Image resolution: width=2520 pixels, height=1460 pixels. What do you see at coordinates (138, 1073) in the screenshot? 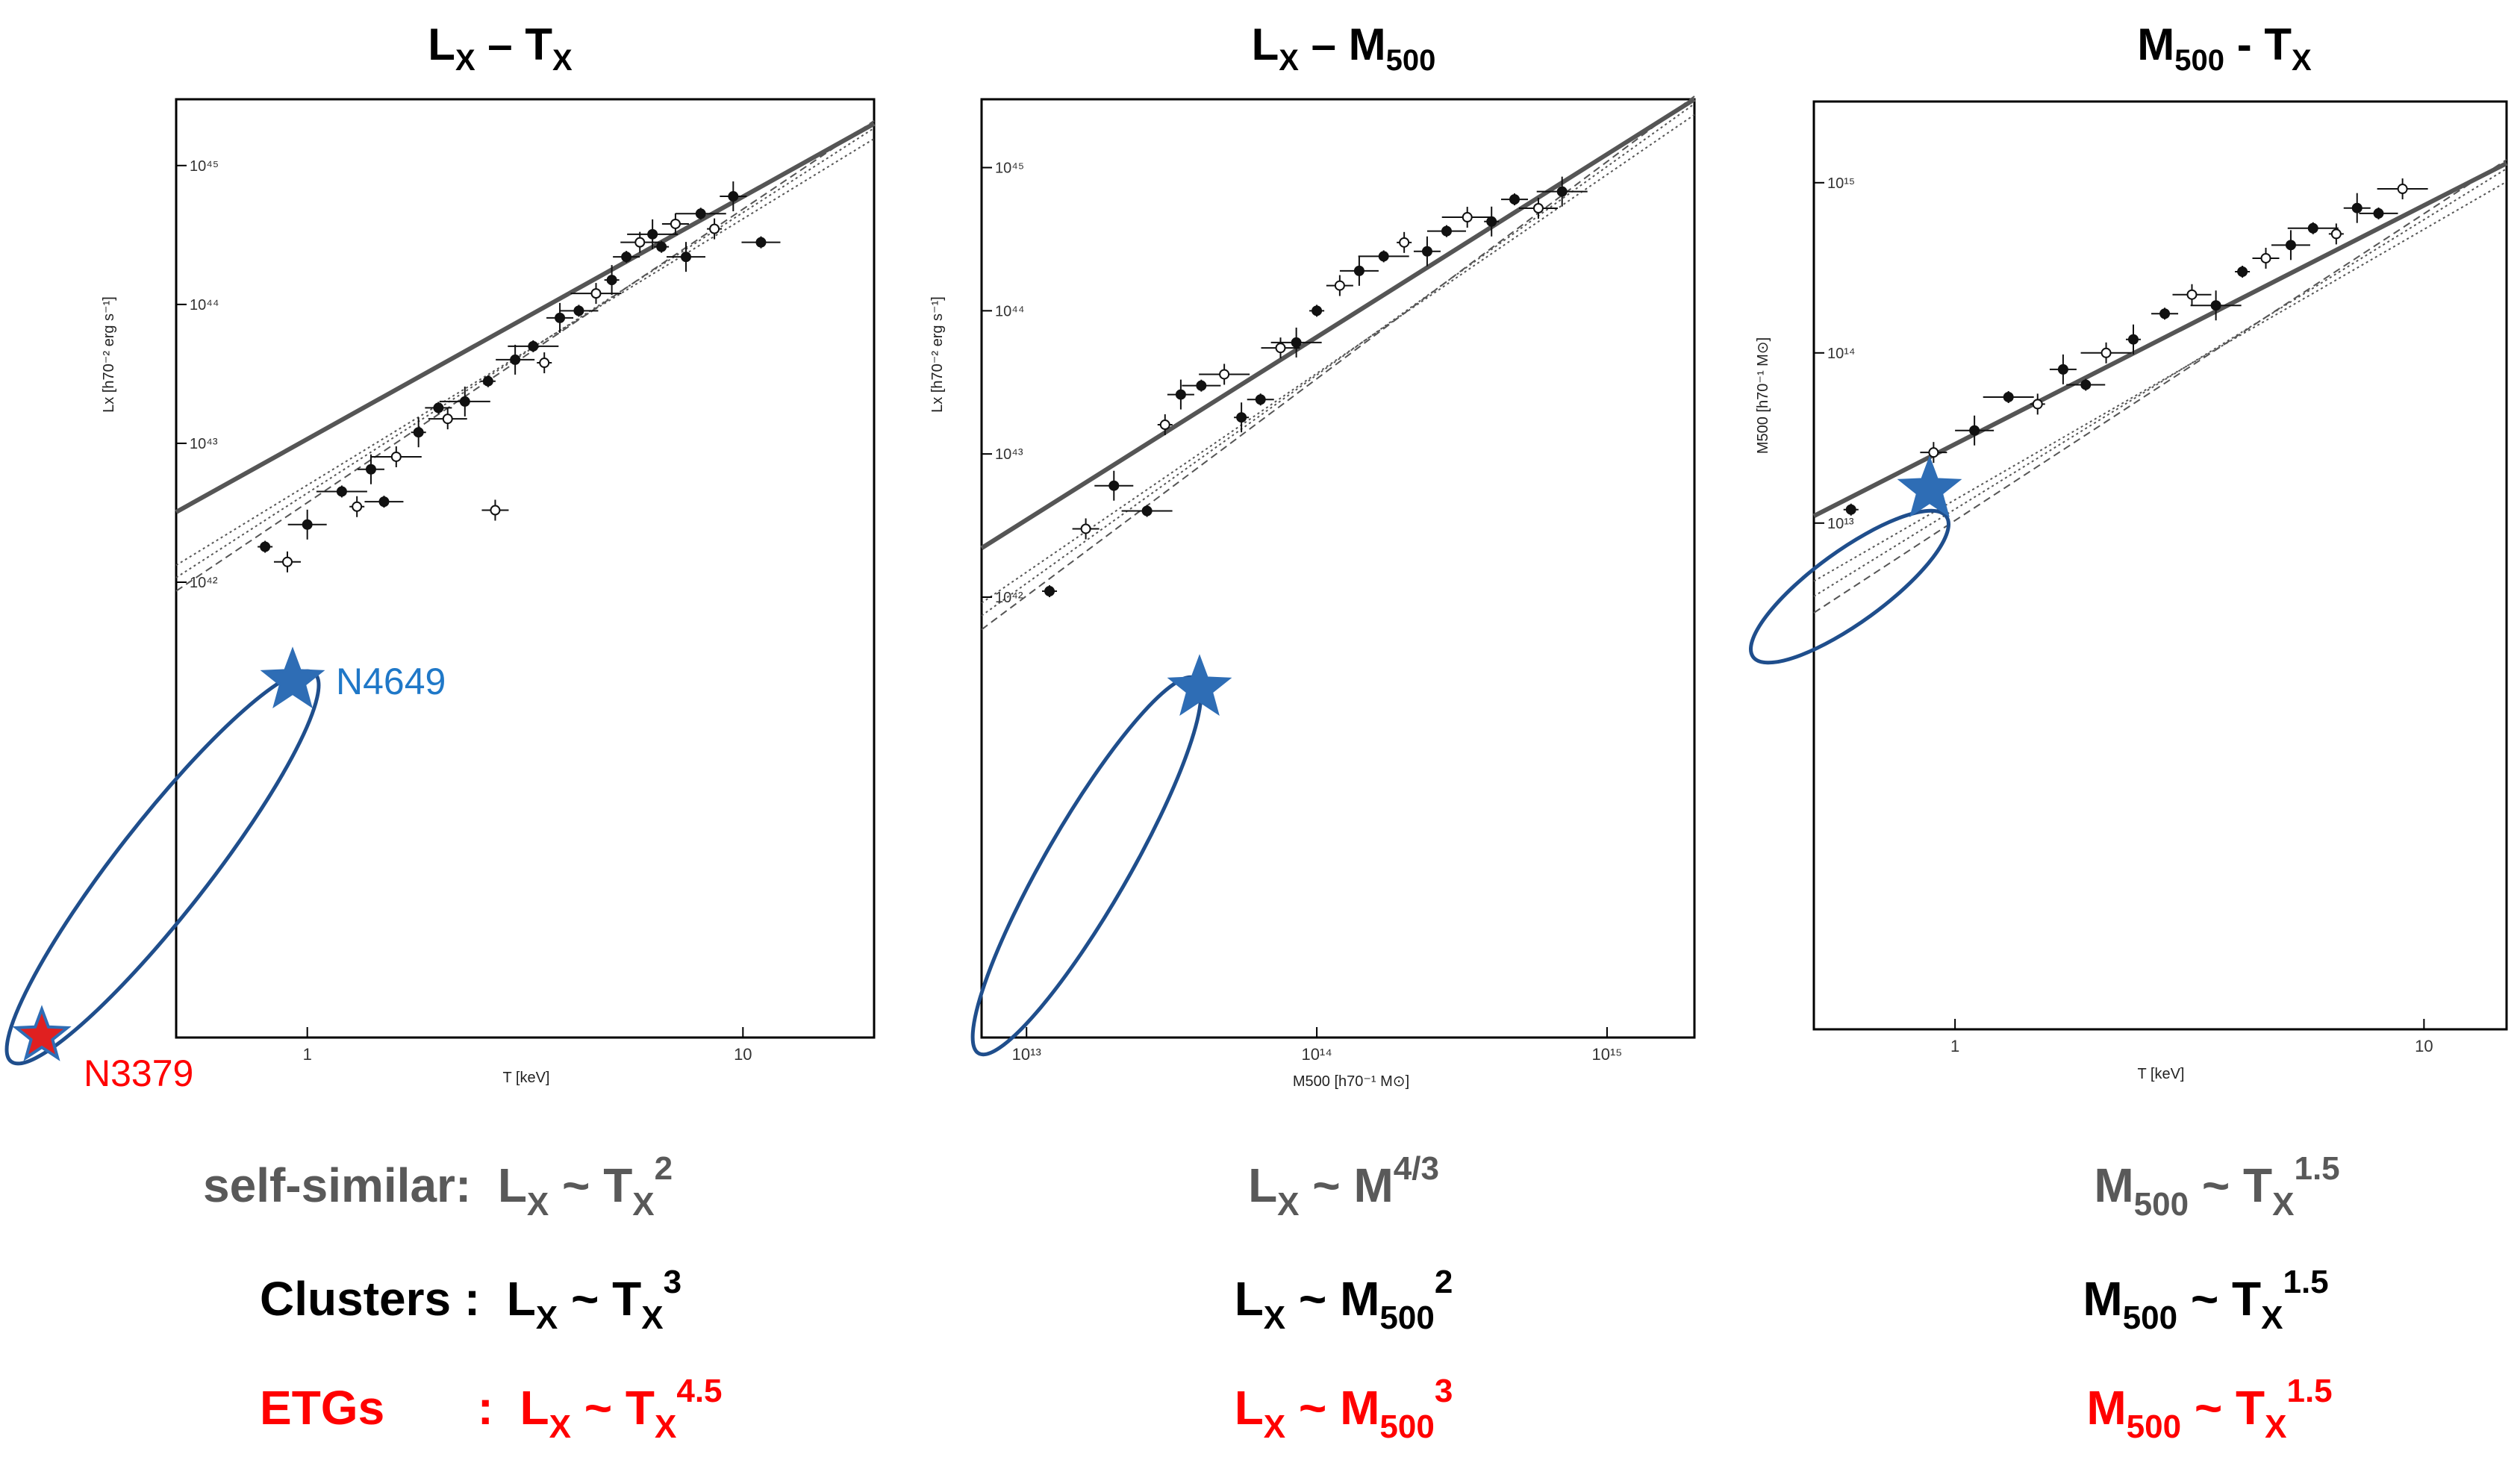
I see `n3379-label: N3379` at bounding box center [138, 1073].